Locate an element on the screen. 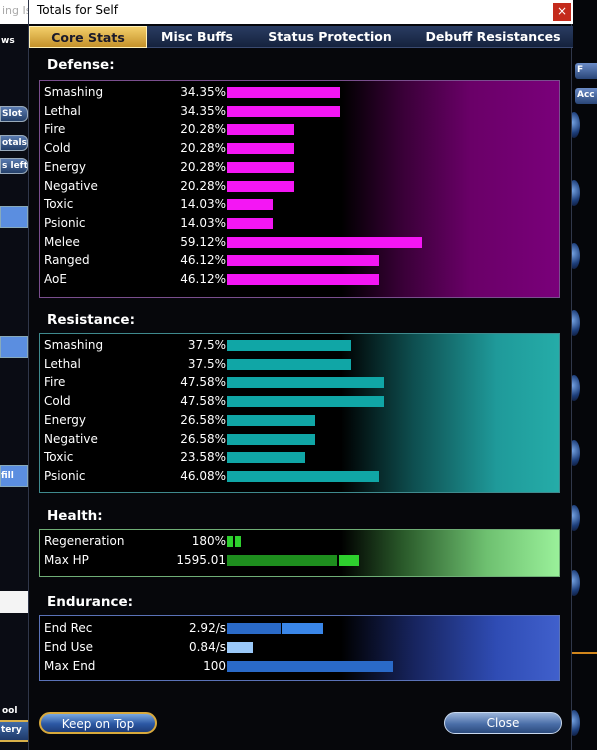 The image size is (597, 750). stat-label: Regeneration is located at coordinates (84, 541).